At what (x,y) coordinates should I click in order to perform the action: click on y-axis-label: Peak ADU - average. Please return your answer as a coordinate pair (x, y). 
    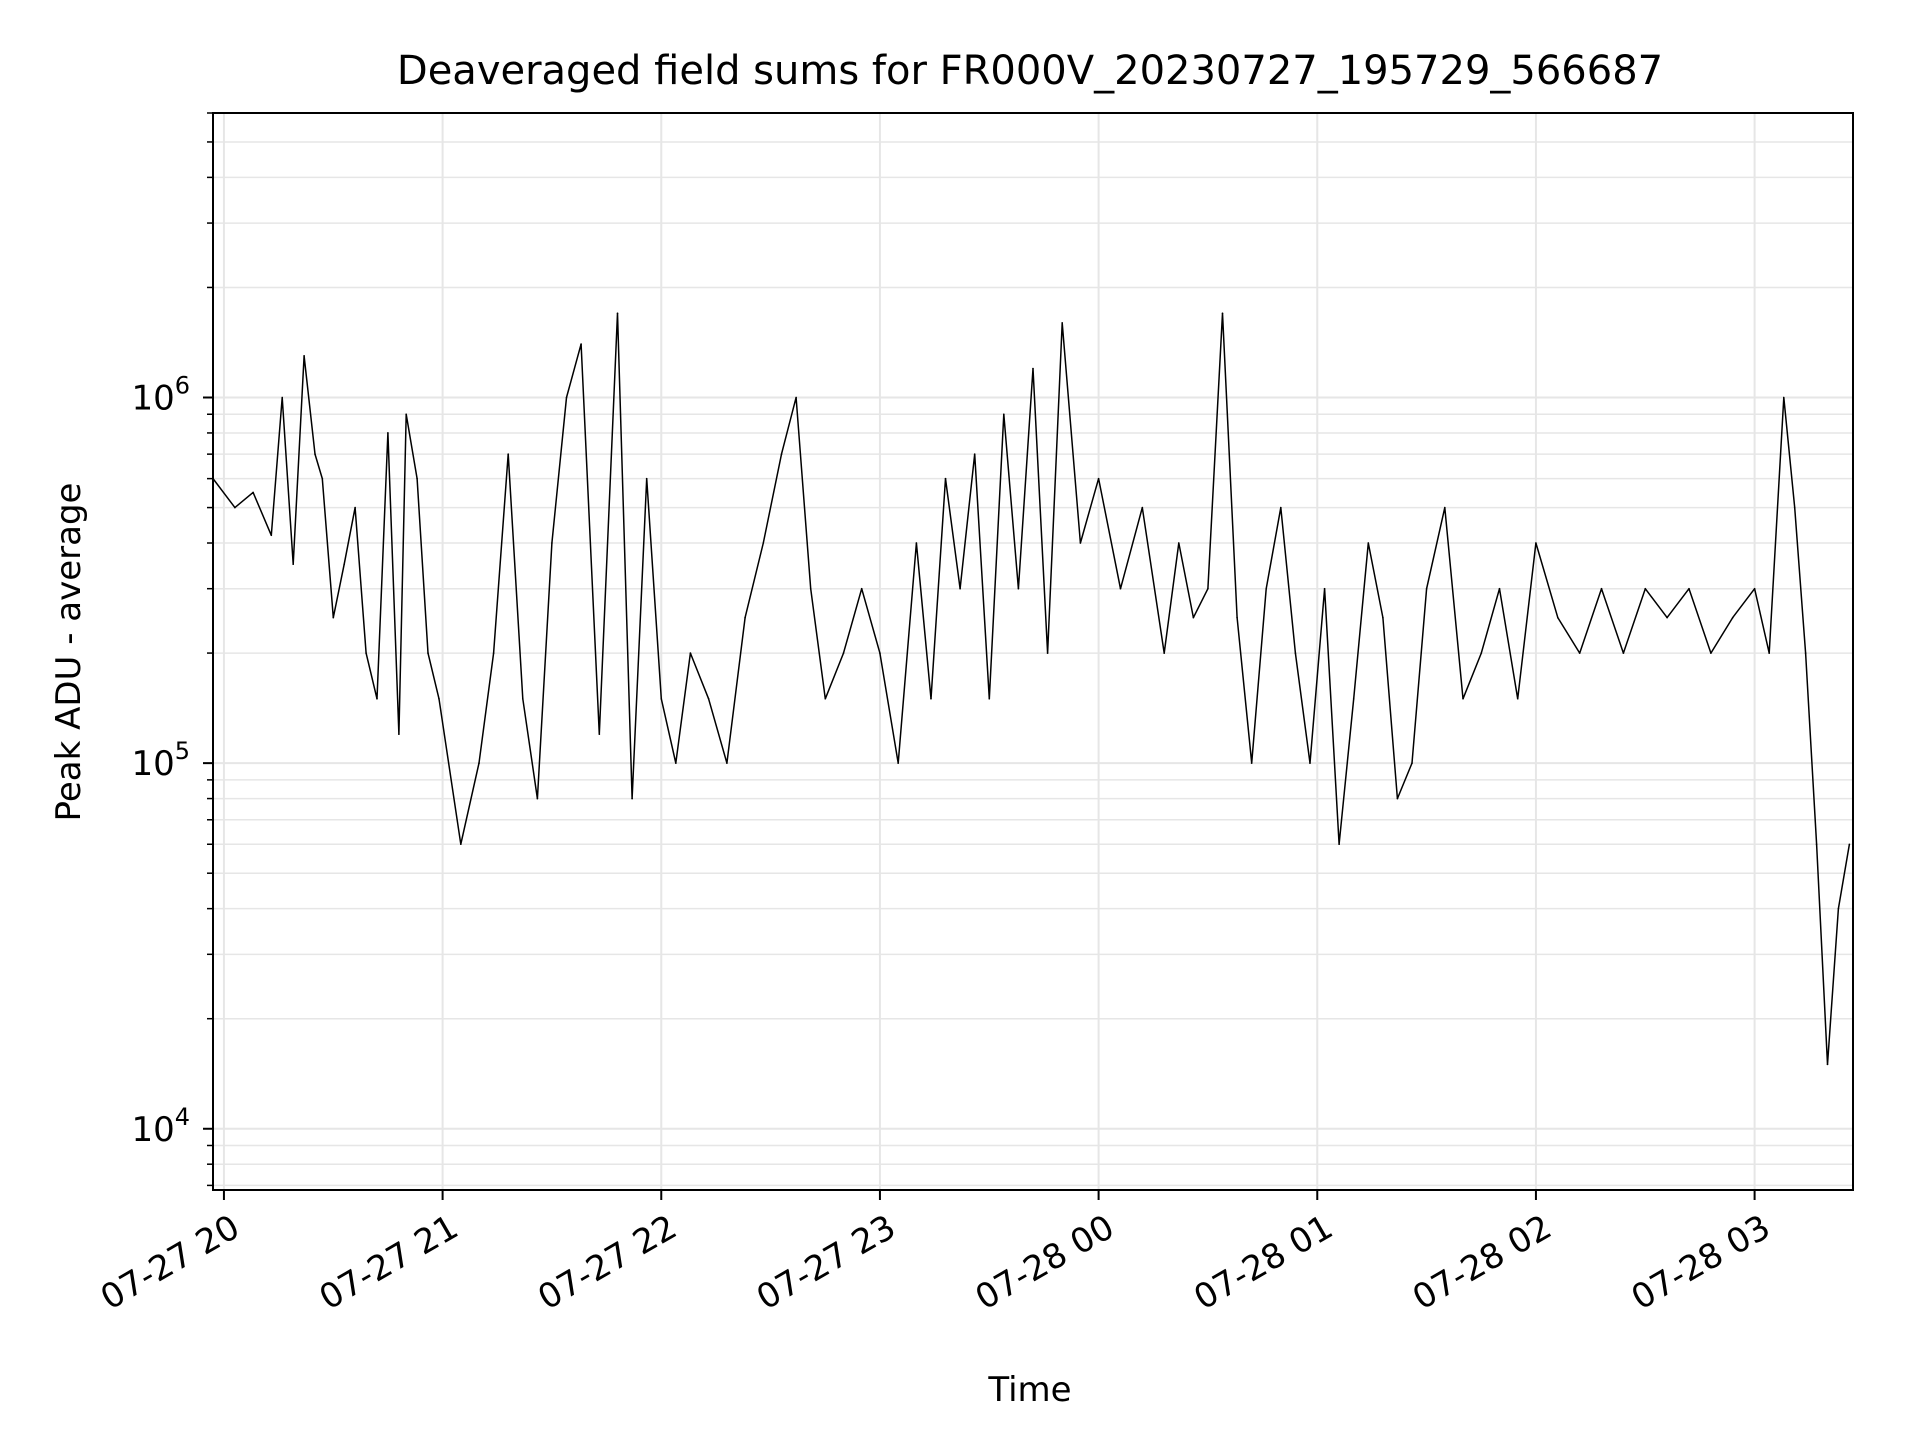
    Looking at the image, I should click on (69, 652).